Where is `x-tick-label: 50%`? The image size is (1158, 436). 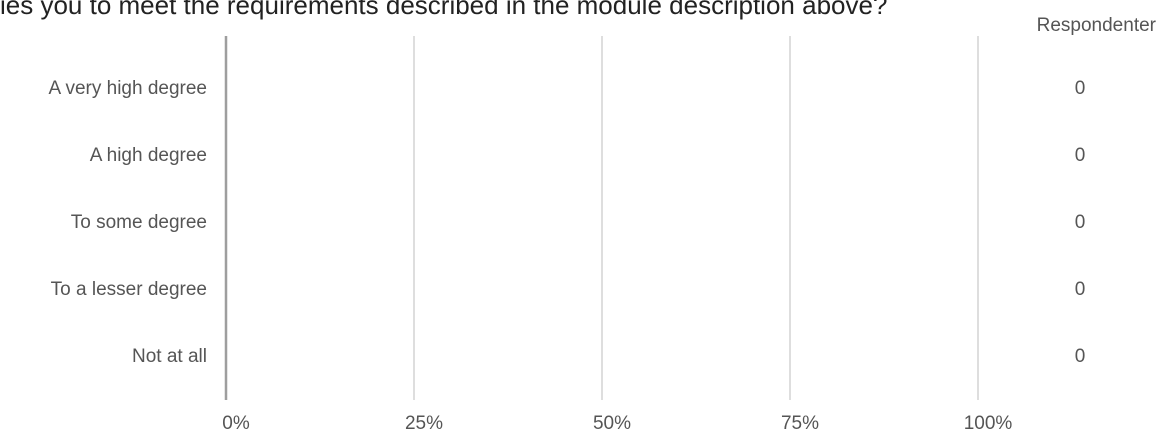
x-tick-label: 50% is located at coordinates (612, 423).